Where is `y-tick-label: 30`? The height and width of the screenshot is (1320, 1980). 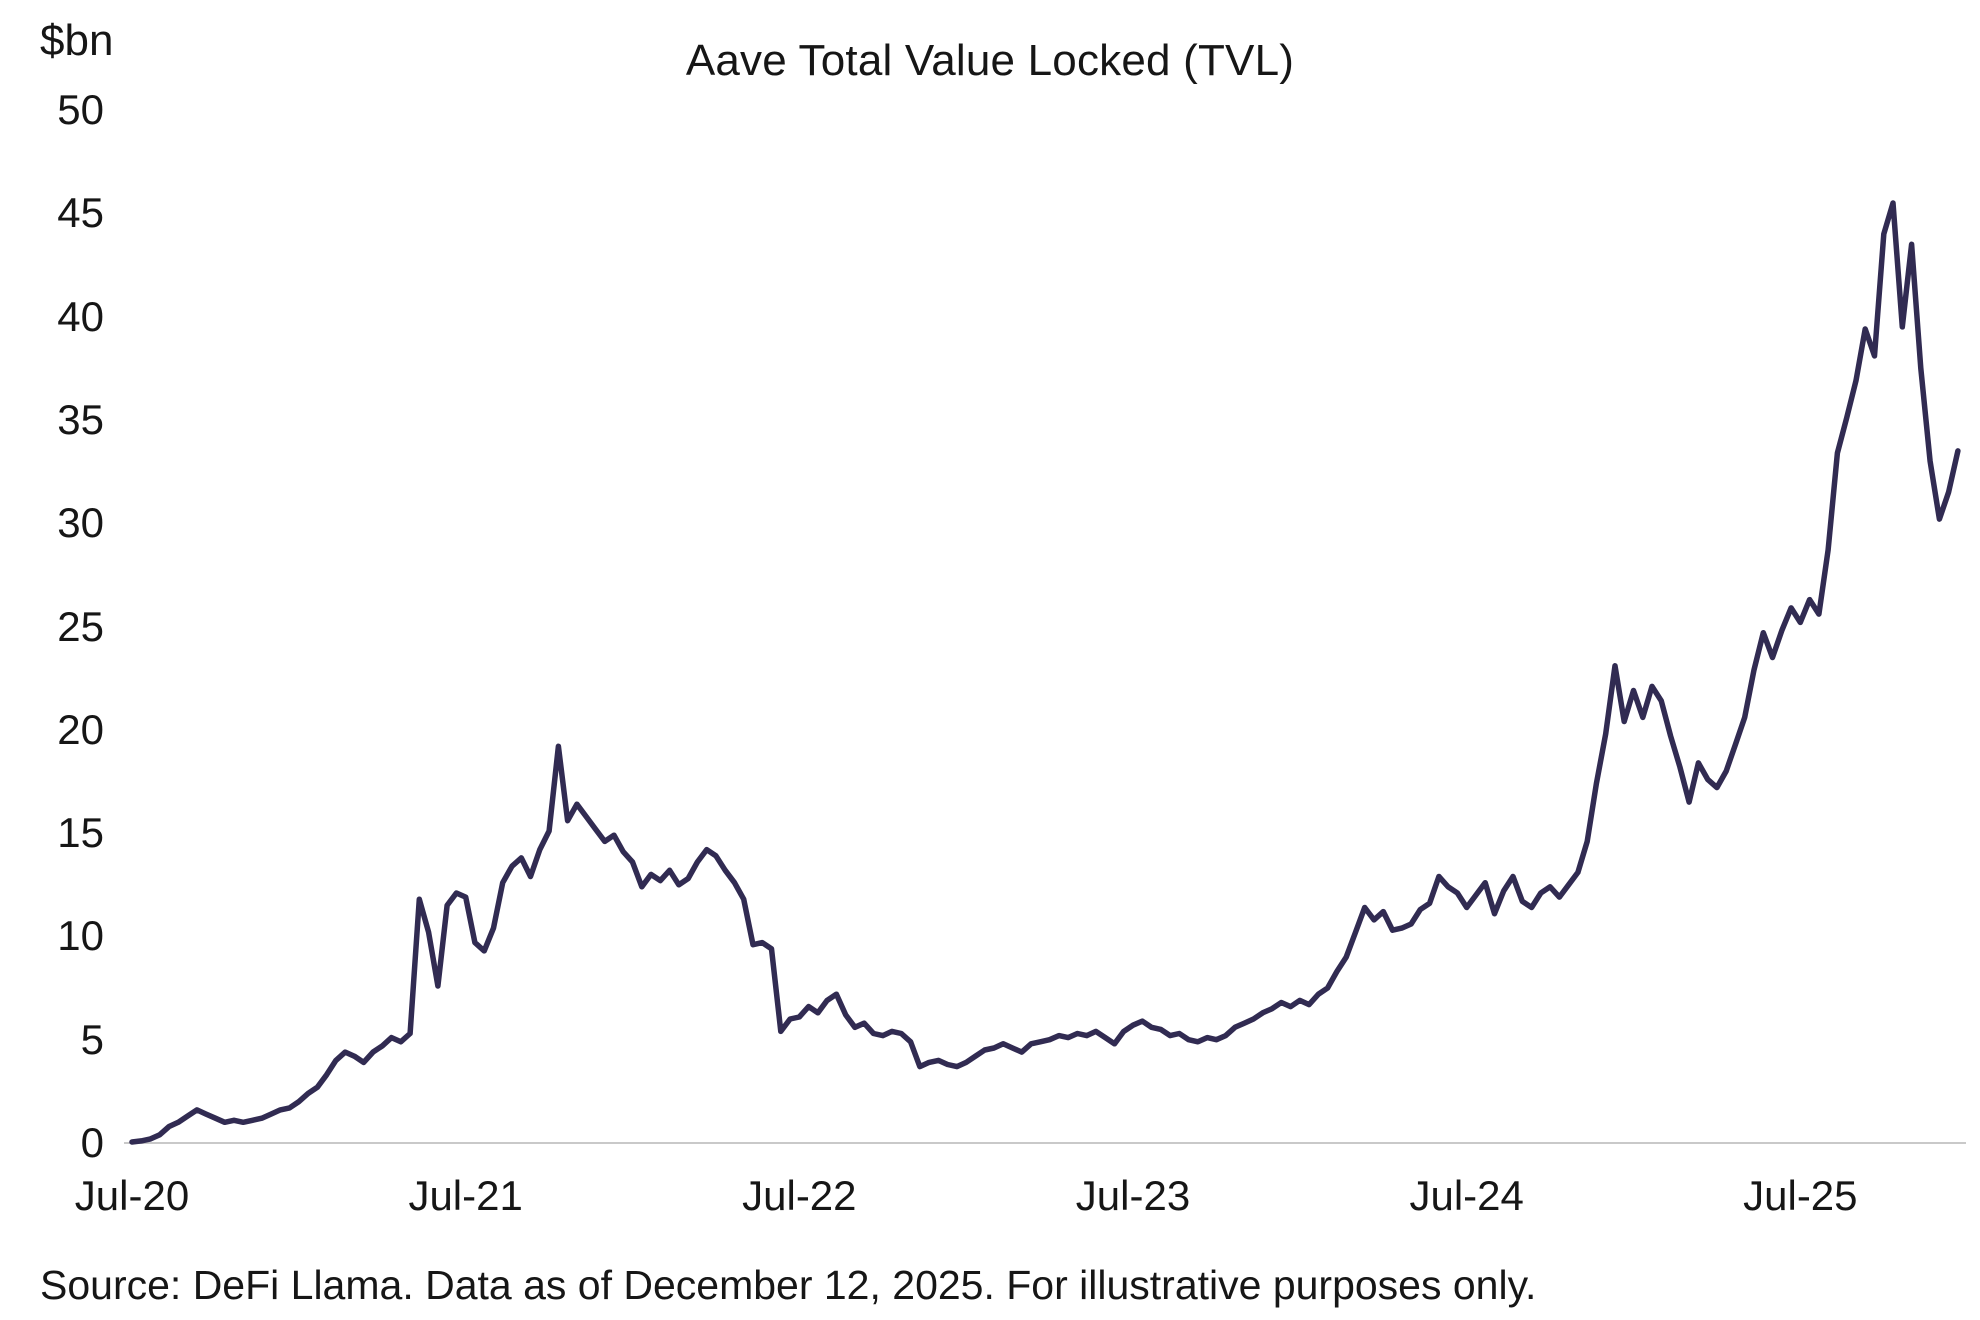 y-tick-label: 30 is located at coordinates (80, 523).